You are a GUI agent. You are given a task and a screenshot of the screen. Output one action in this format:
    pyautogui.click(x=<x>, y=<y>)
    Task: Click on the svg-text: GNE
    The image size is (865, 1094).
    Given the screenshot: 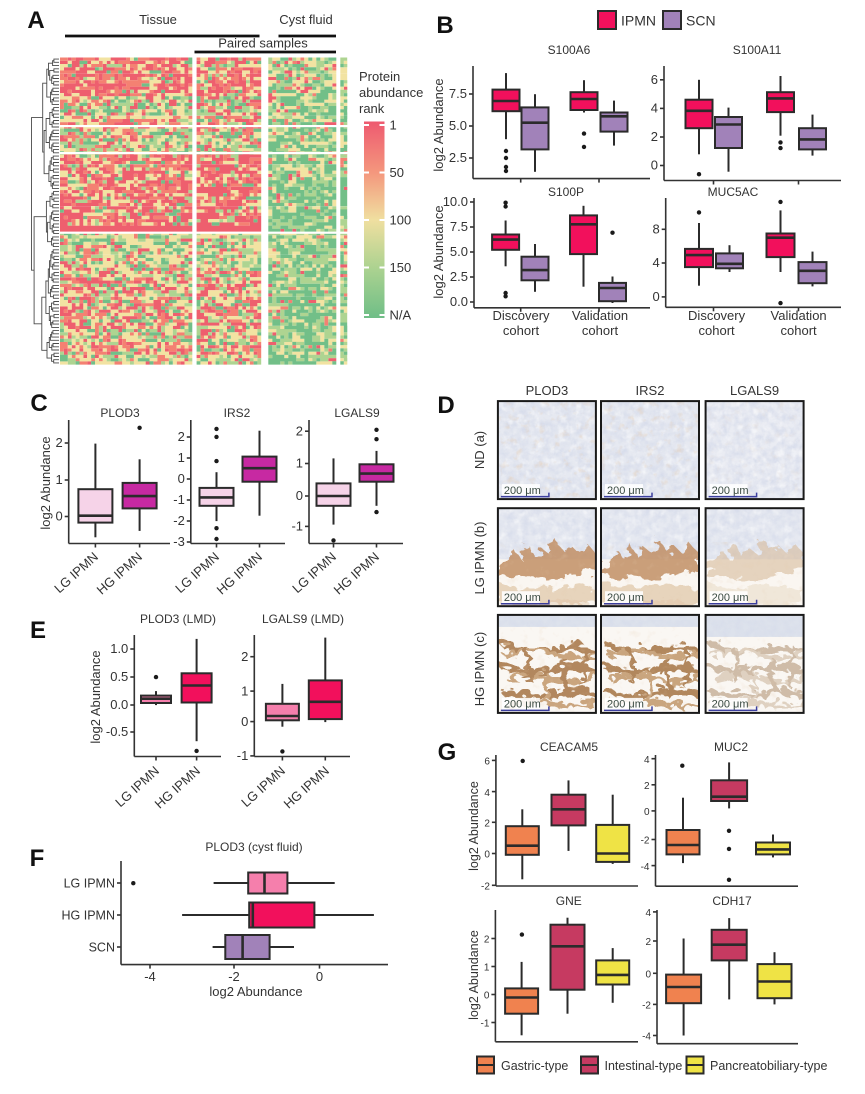 What is the action you would take?
    pyautogui.click(x=569, y=901)
    